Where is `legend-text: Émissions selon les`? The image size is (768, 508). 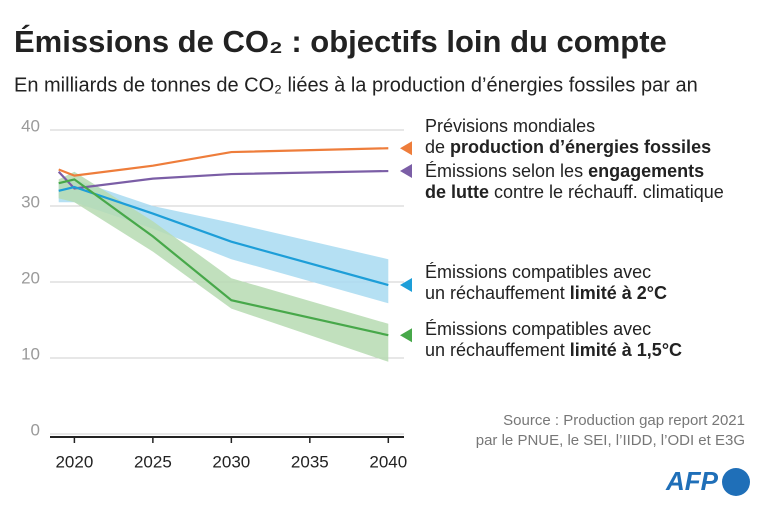 legend-text: Émissions selon les is located at coordinates (506, 171).